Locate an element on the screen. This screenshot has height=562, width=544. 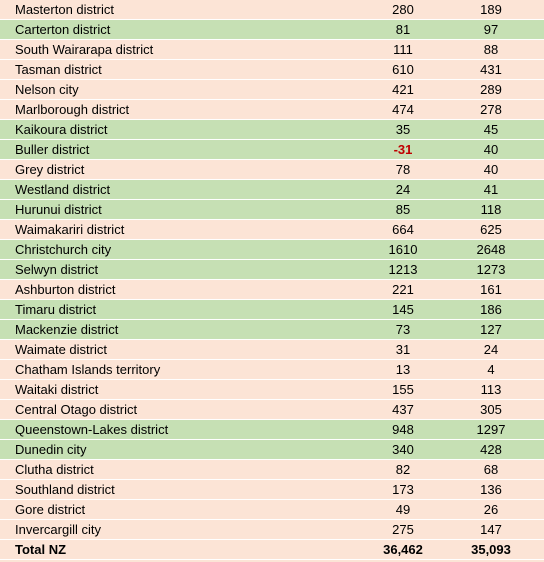
row-name: Kaikoura district is located at coordinates (61, 129).